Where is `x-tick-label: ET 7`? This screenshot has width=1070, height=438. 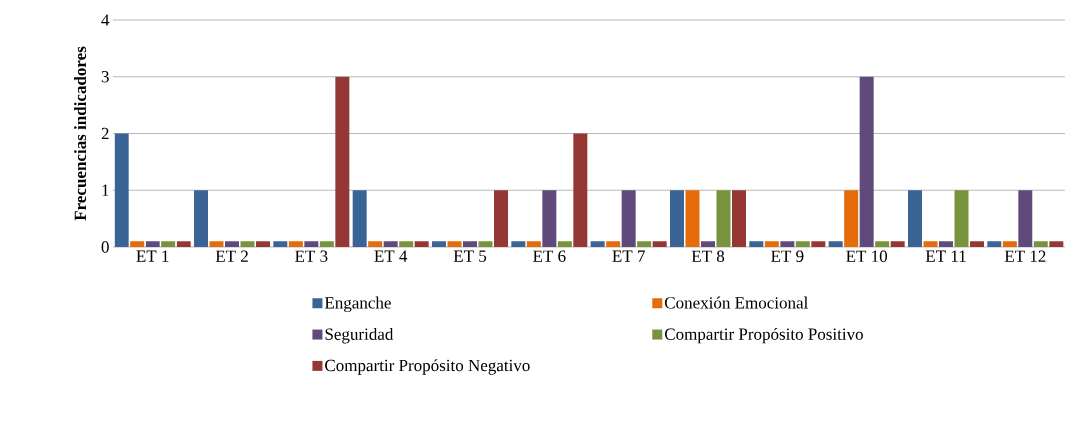 x-tick-label: ET 7 is located at coordinates (628, 256).